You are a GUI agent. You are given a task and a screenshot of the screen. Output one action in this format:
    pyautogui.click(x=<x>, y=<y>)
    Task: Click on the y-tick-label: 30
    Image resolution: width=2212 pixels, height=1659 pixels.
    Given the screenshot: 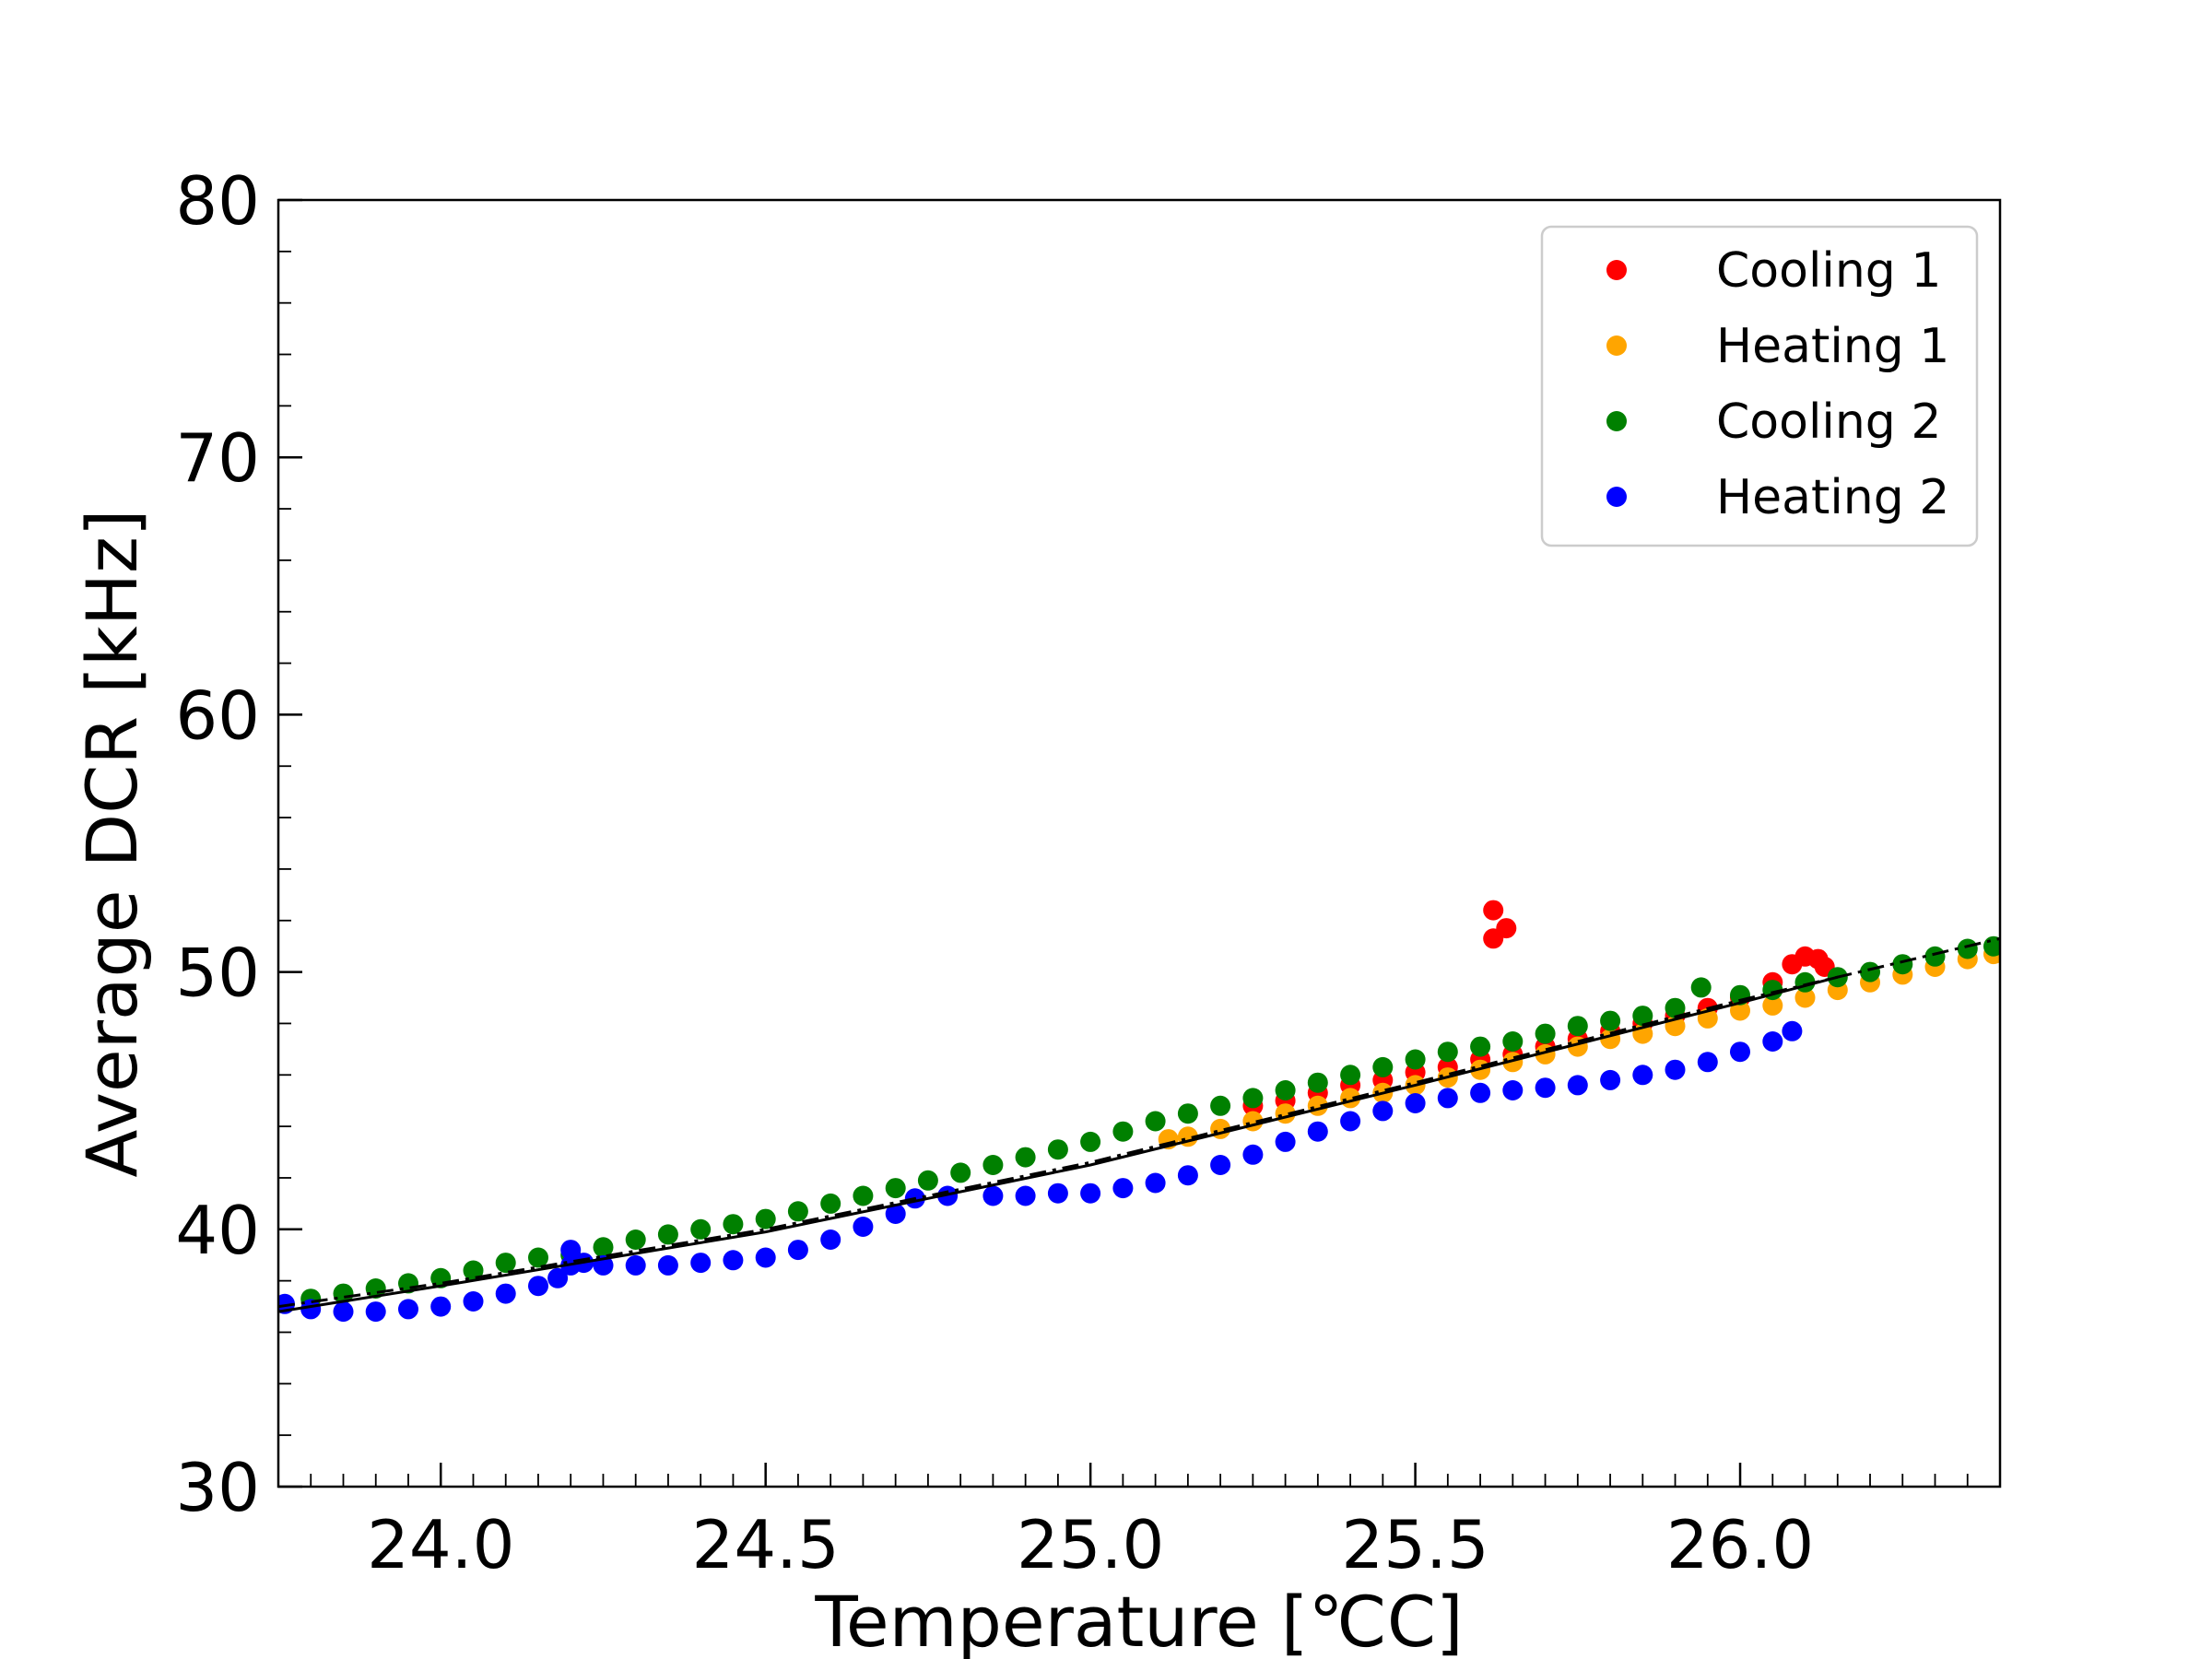 What is the action you would take?
    pyautogui.click(x=217, y=1487)
    